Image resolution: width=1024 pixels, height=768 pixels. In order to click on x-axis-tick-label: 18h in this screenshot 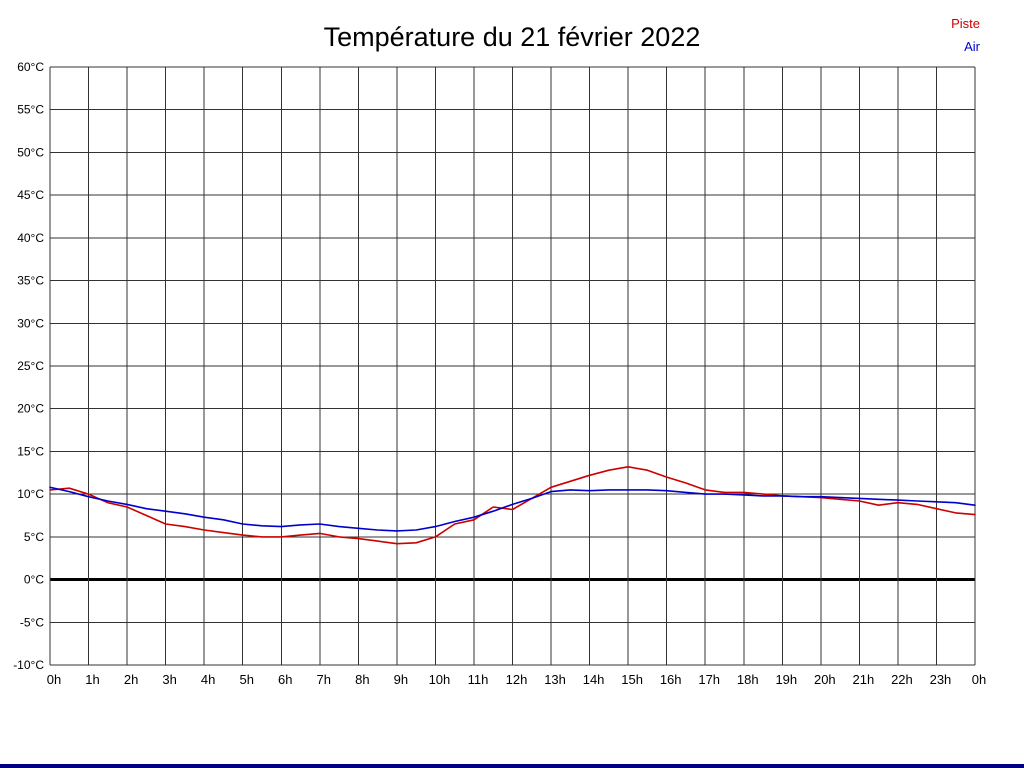, I will do `click(748, 679)`.